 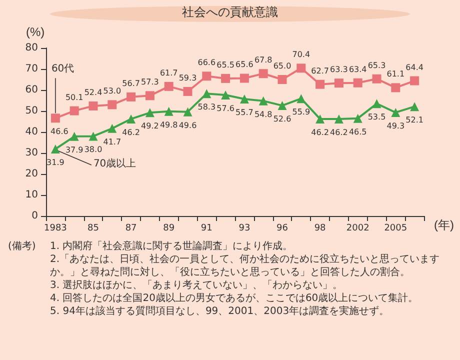 What do you see at coordinates (62, 69) in the screenshot?
I see `text: 60代` at bounding box center [62, 69].